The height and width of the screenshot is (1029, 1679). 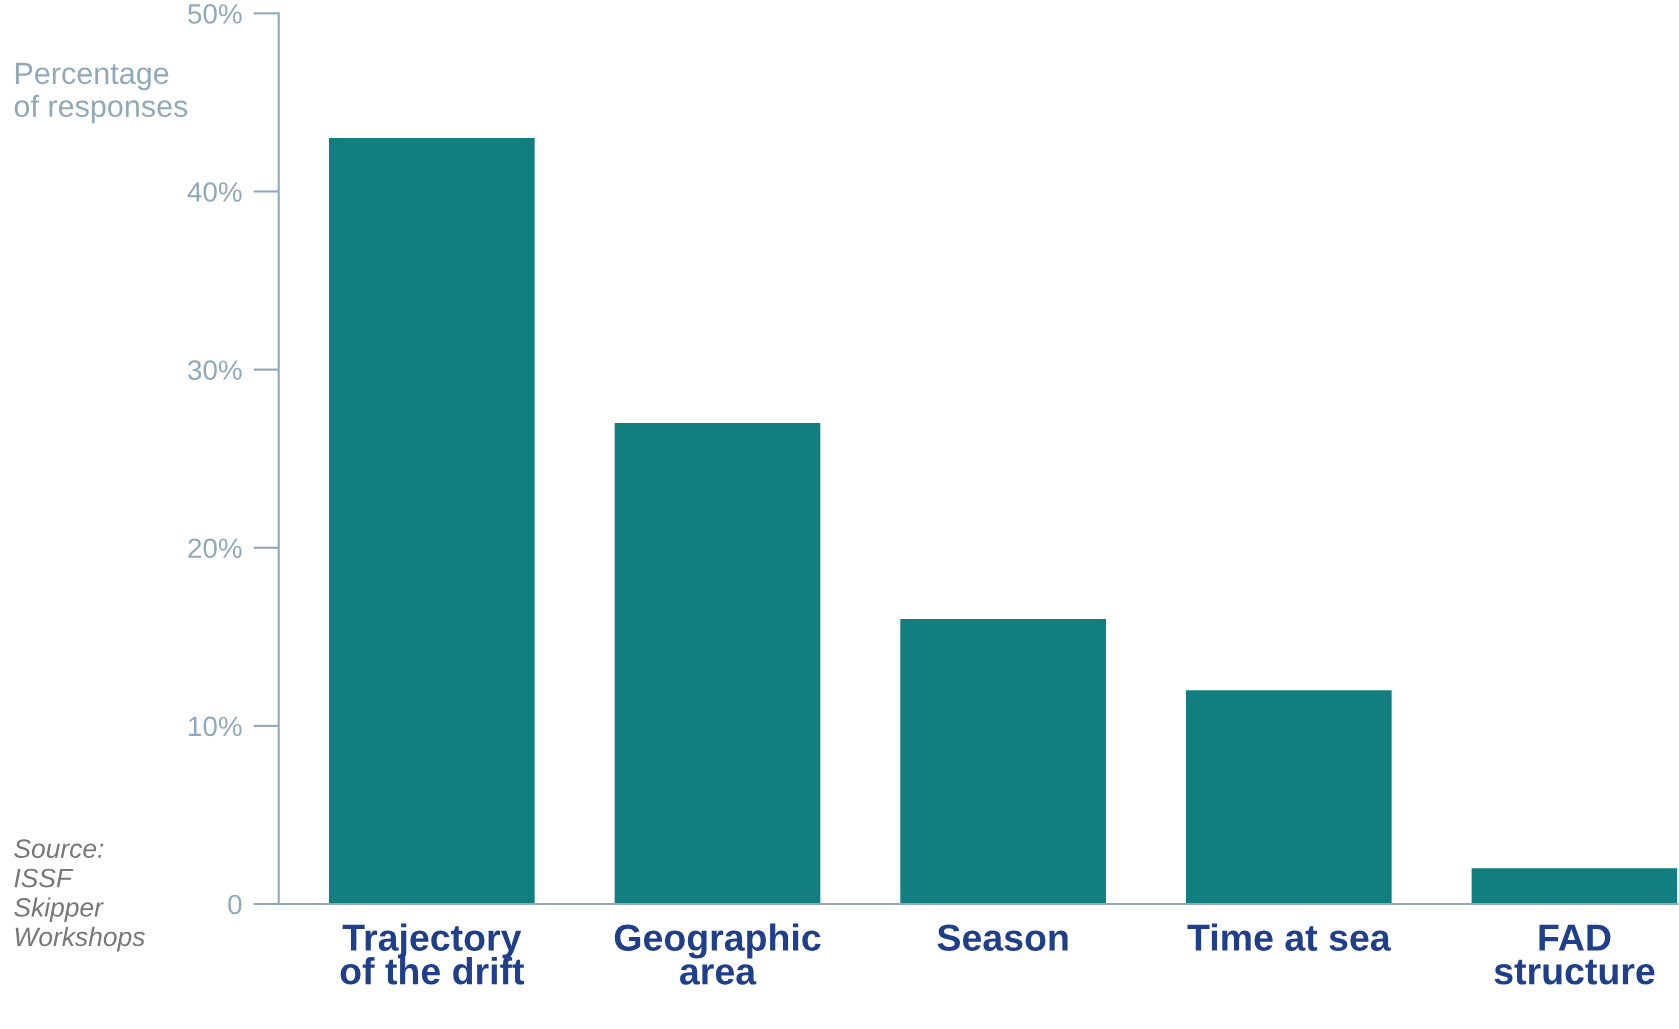 I want to click on x-tick-label: FAD structure, so click(x=1574, y=954).